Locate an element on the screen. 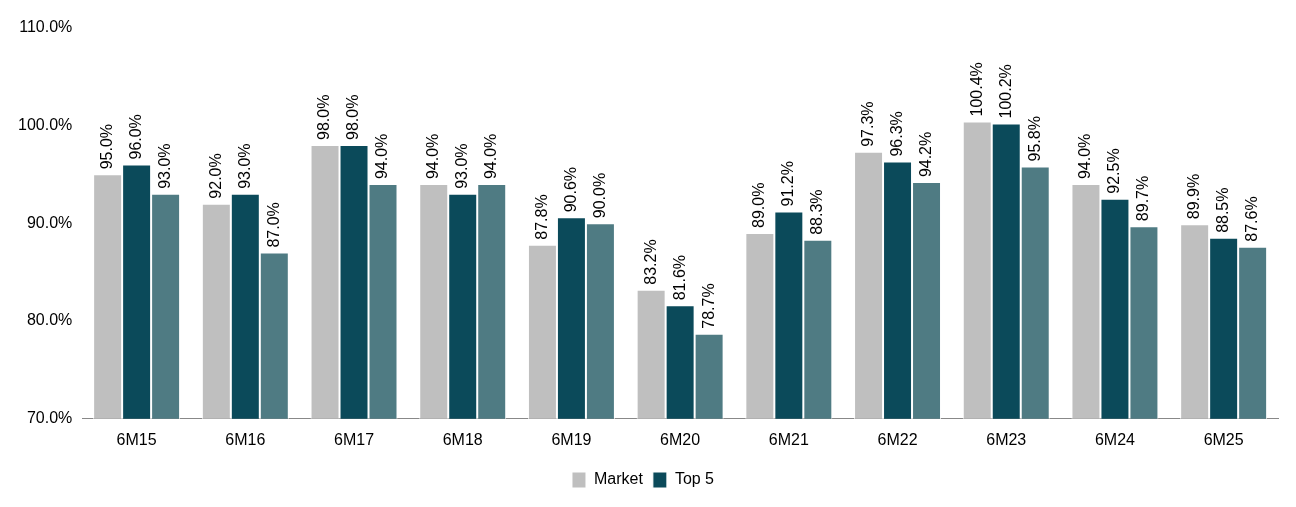 This screenshot has height=507, width=1296. y-tick-label: 110.0% is located at coordinates (46, 27).